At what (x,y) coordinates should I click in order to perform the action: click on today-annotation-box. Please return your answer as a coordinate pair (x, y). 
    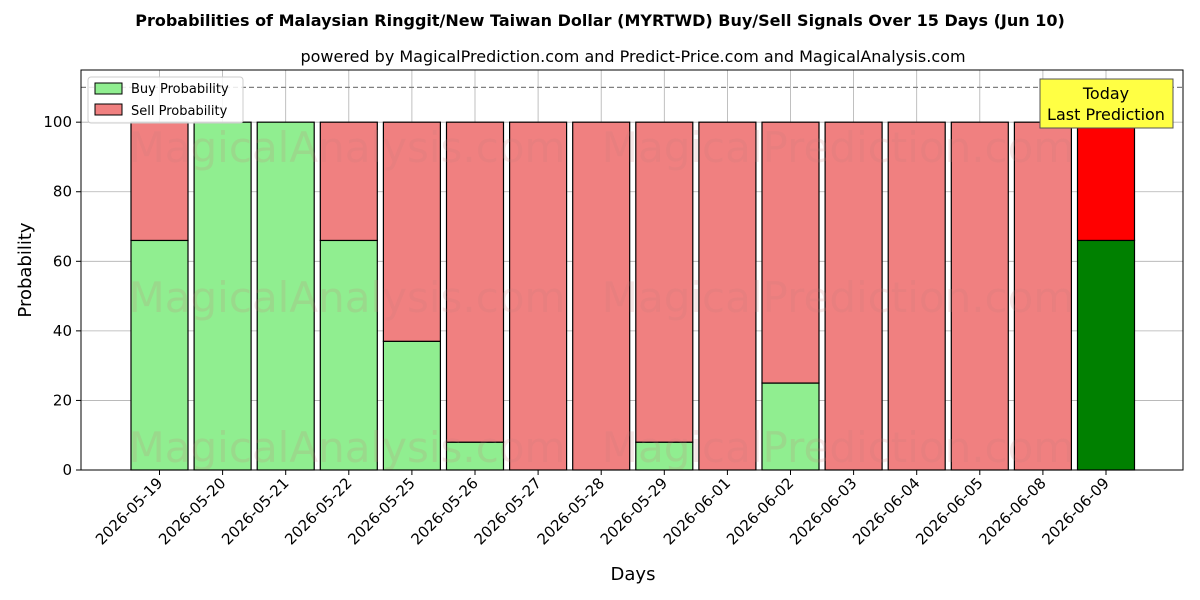
    Looking at the image, I should click on (1106, 103).